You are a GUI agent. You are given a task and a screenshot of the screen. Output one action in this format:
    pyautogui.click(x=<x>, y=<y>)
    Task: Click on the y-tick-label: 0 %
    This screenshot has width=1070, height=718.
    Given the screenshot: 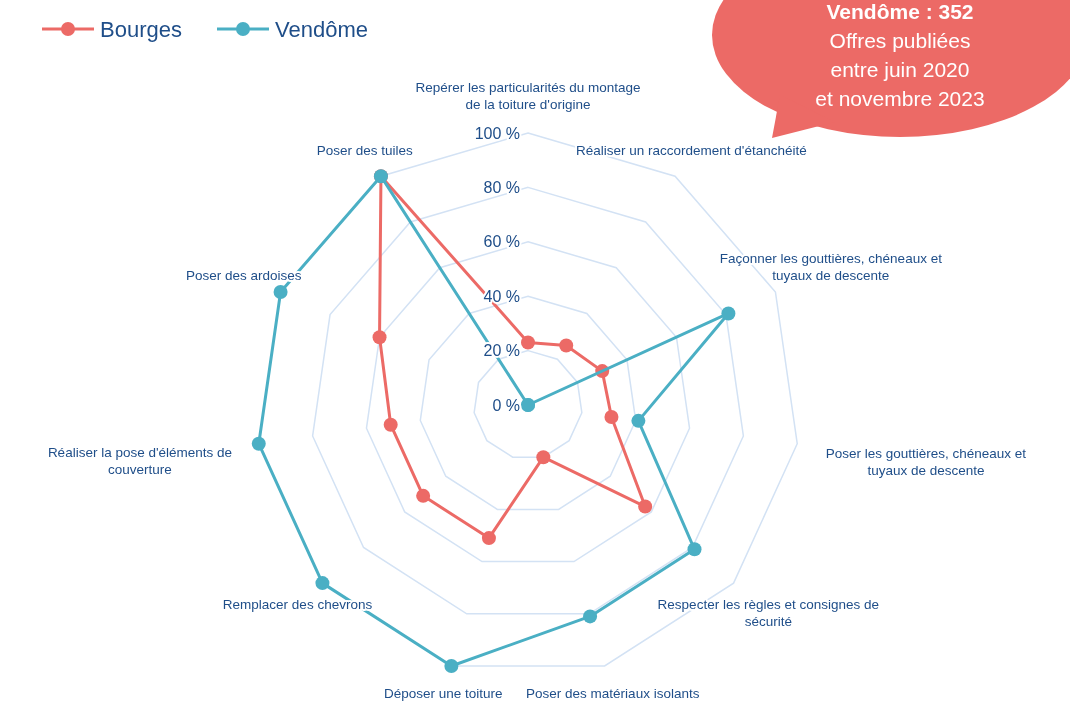 What is the action you would take?
    pyautogui.click(x=506, y=405)
    